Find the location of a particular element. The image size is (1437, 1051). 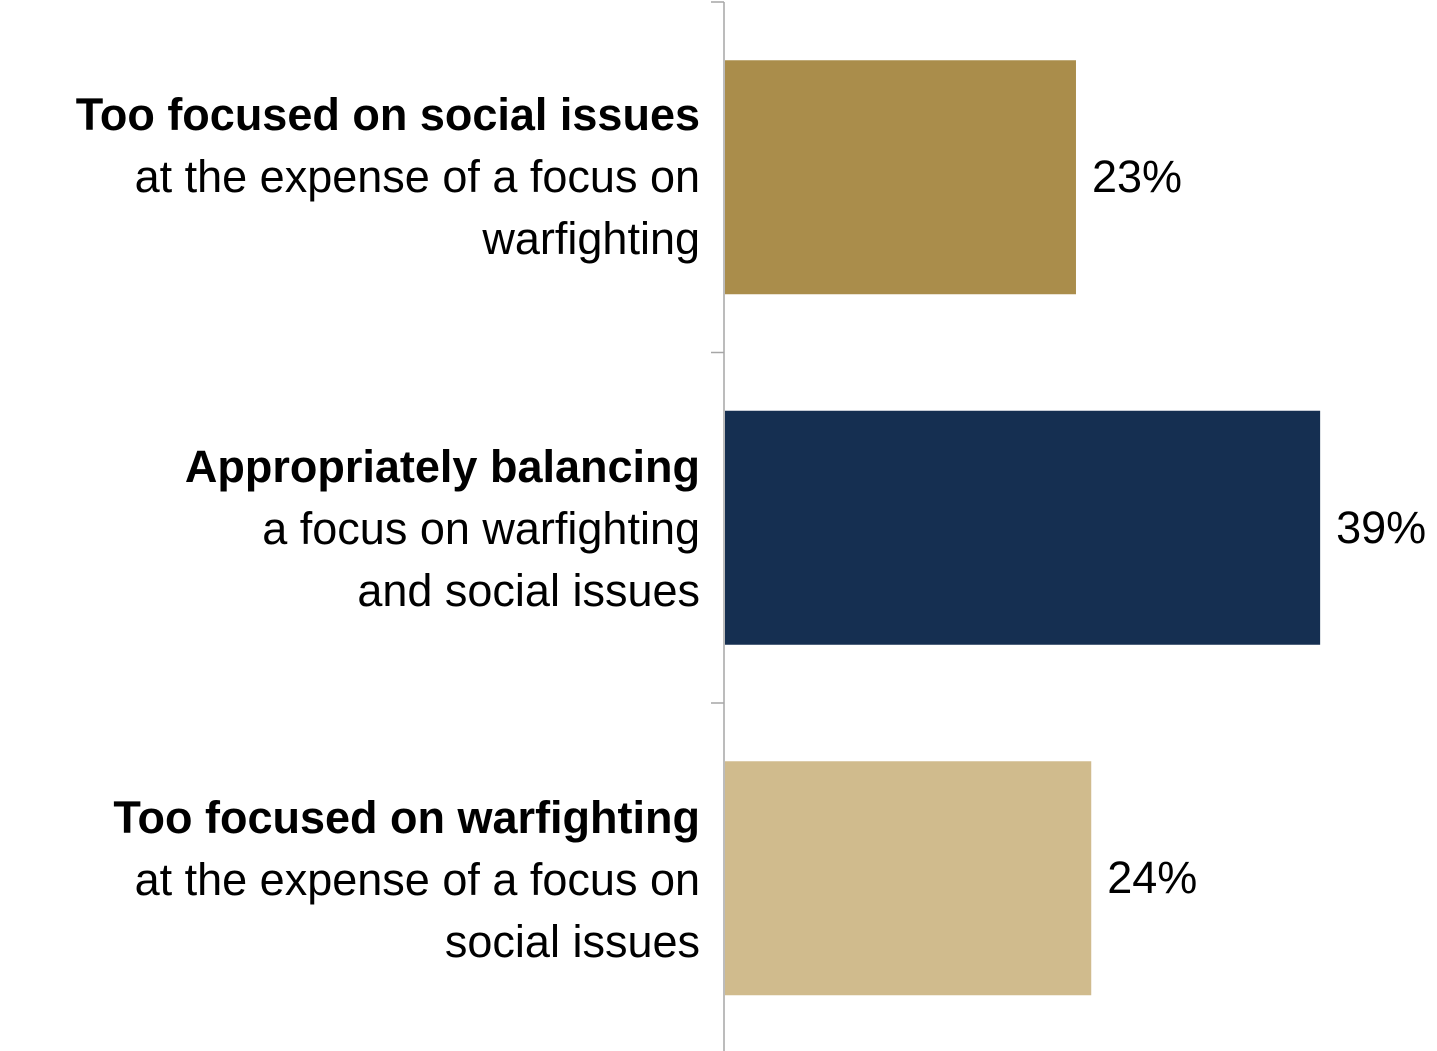

value-label-2: 24% is located at coordinates (1152, 878).